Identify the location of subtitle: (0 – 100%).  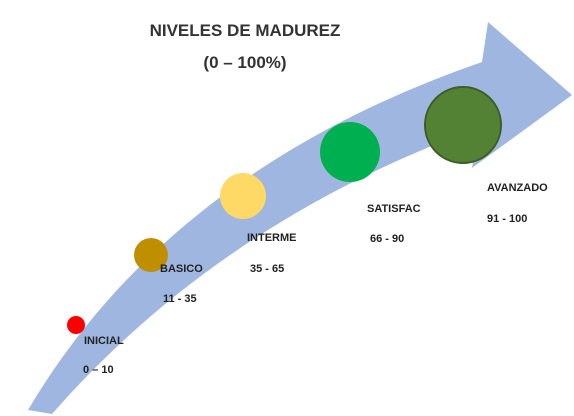
(244, 62).